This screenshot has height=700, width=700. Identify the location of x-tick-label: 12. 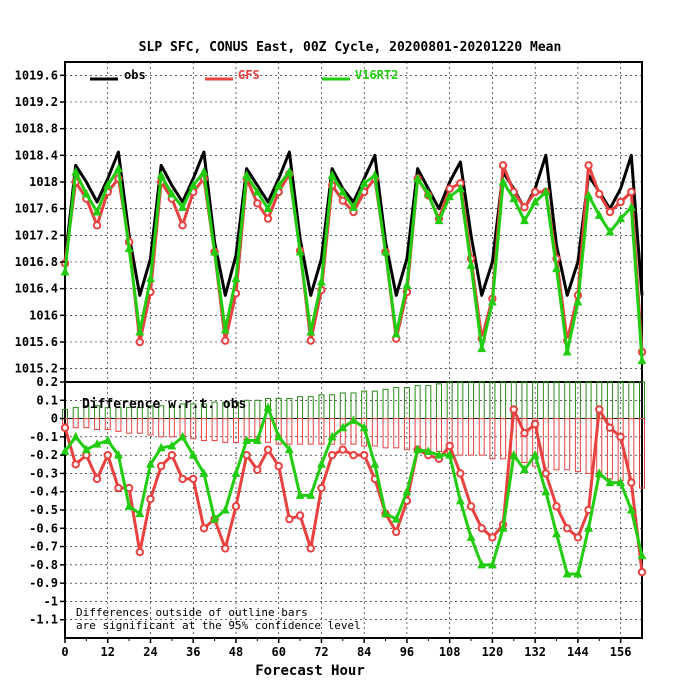
(108, 652).